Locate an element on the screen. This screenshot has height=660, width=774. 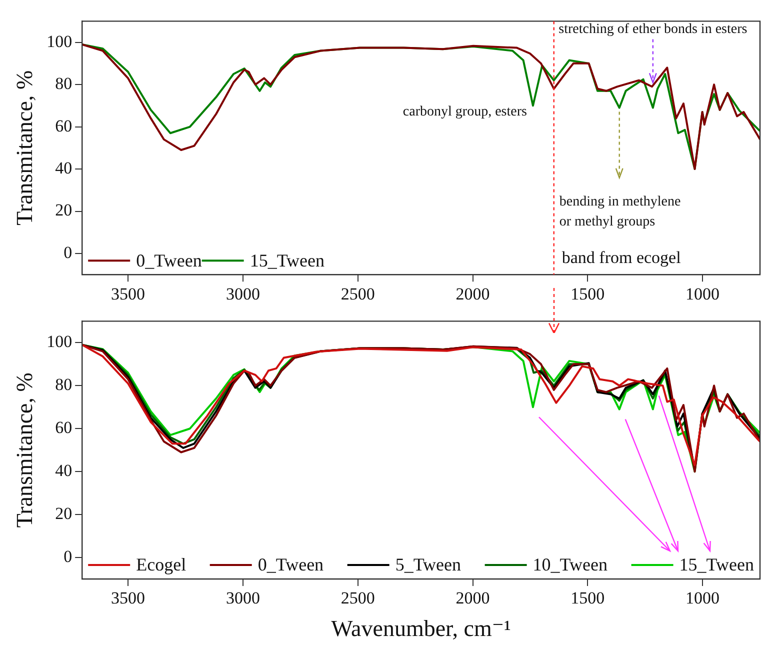
annotation: bending in methylene or methyl groups is located at coordinates (620, 212).